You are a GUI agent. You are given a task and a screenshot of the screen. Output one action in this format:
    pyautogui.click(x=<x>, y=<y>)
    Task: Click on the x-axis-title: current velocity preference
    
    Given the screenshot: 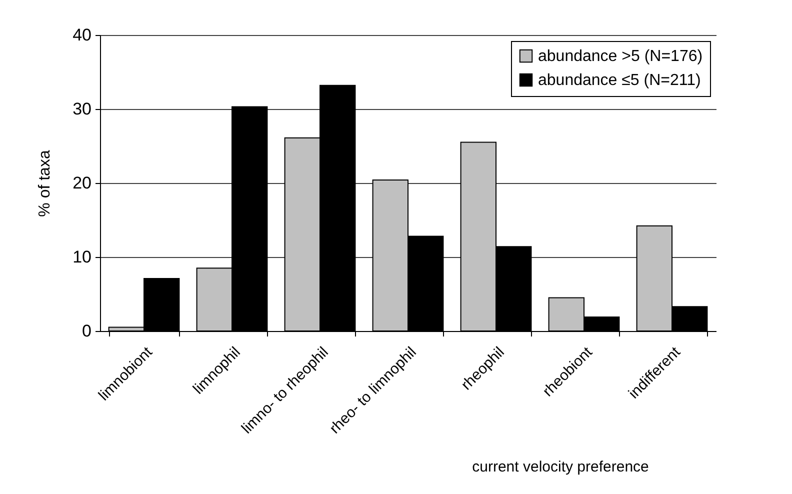 What is the action you would take?
    pyautogui.click(x=560, y=467)
    